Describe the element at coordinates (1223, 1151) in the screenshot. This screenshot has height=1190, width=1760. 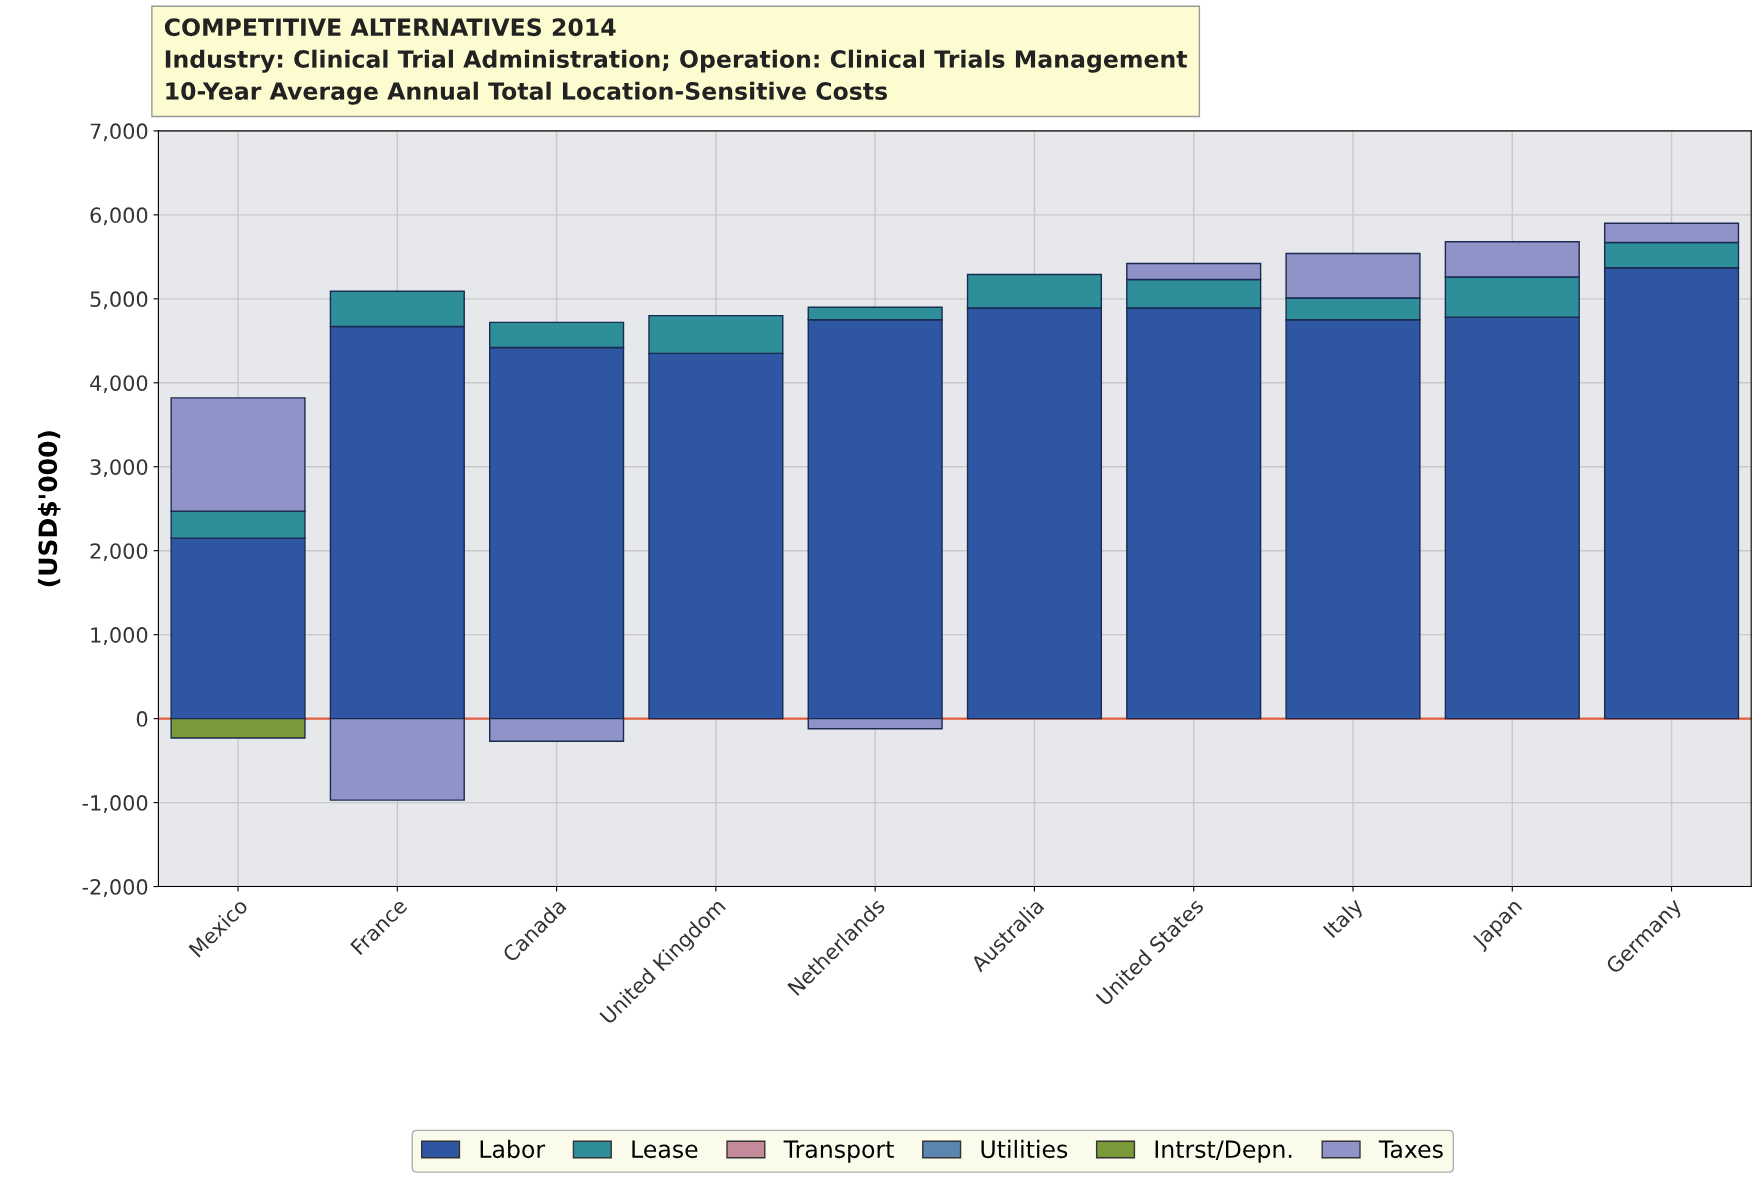
I see `legend-label: Intrst/Depn.` at that location.